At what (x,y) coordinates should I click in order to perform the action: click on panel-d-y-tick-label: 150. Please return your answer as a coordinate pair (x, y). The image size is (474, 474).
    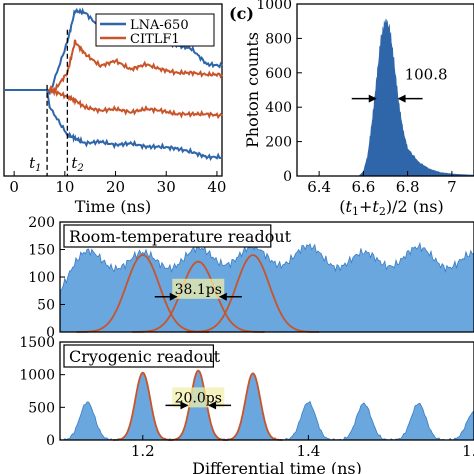
    Looking at the image, I should click on (41, 251).